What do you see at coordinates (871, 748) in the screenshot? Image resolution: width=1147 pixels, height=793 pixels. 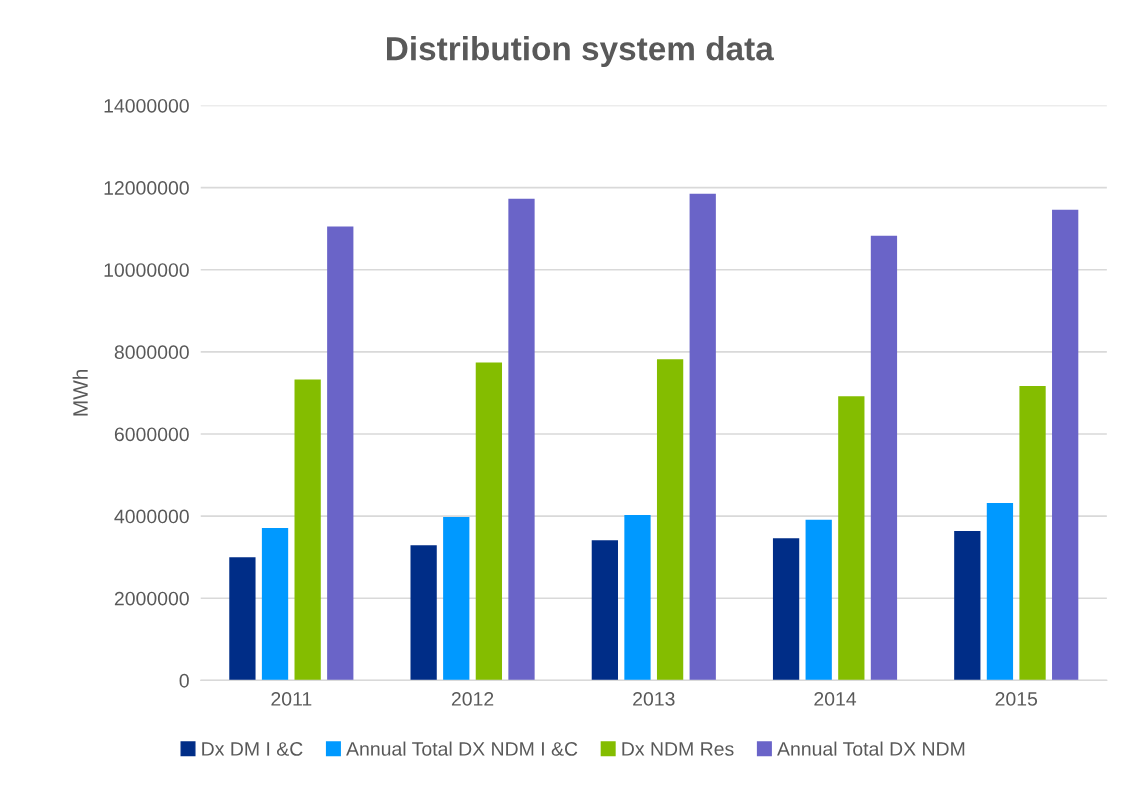 I see `legend-label: Annual Total DX NDM` at bounding box center [871, 748].